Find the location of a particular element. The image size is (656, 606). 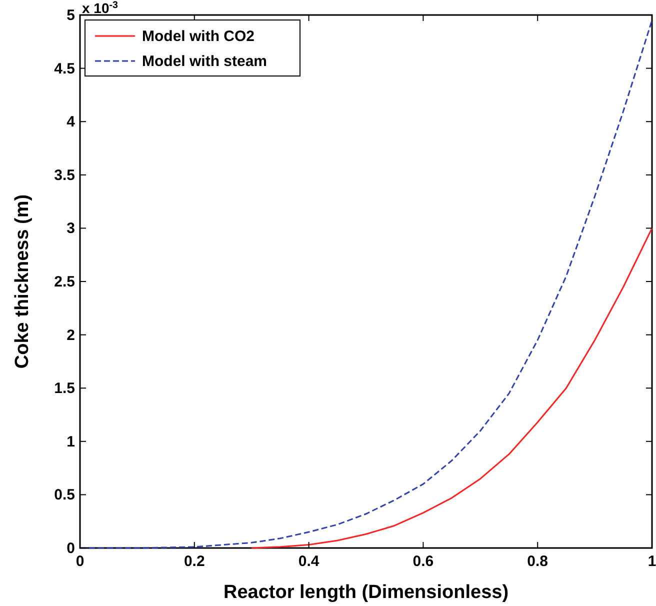

y-tick-label: 0.5 is located at coordinates (64, 495).